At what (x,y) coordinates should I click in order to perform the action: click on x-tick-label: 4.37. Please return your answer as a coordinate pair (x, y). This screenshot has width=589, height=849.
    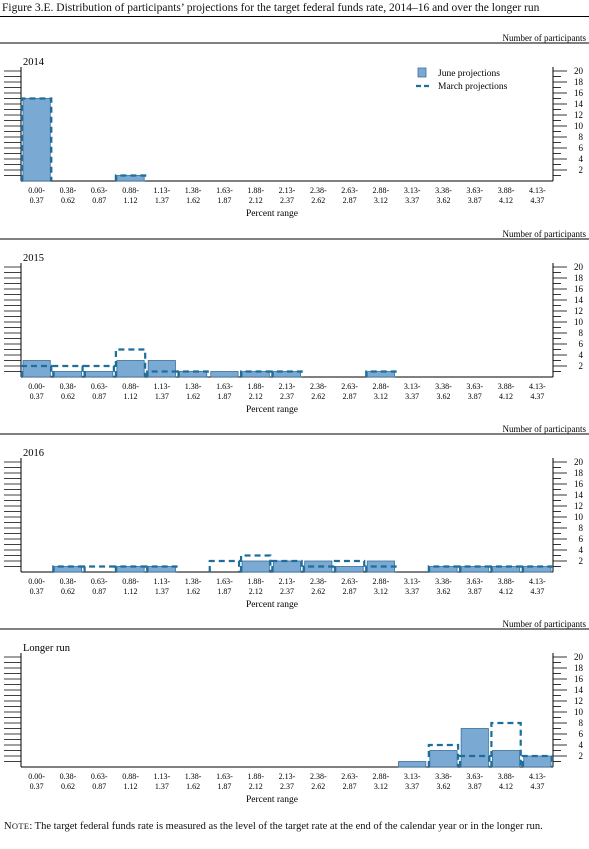
    Looking at the image, I should click on (537, 396).